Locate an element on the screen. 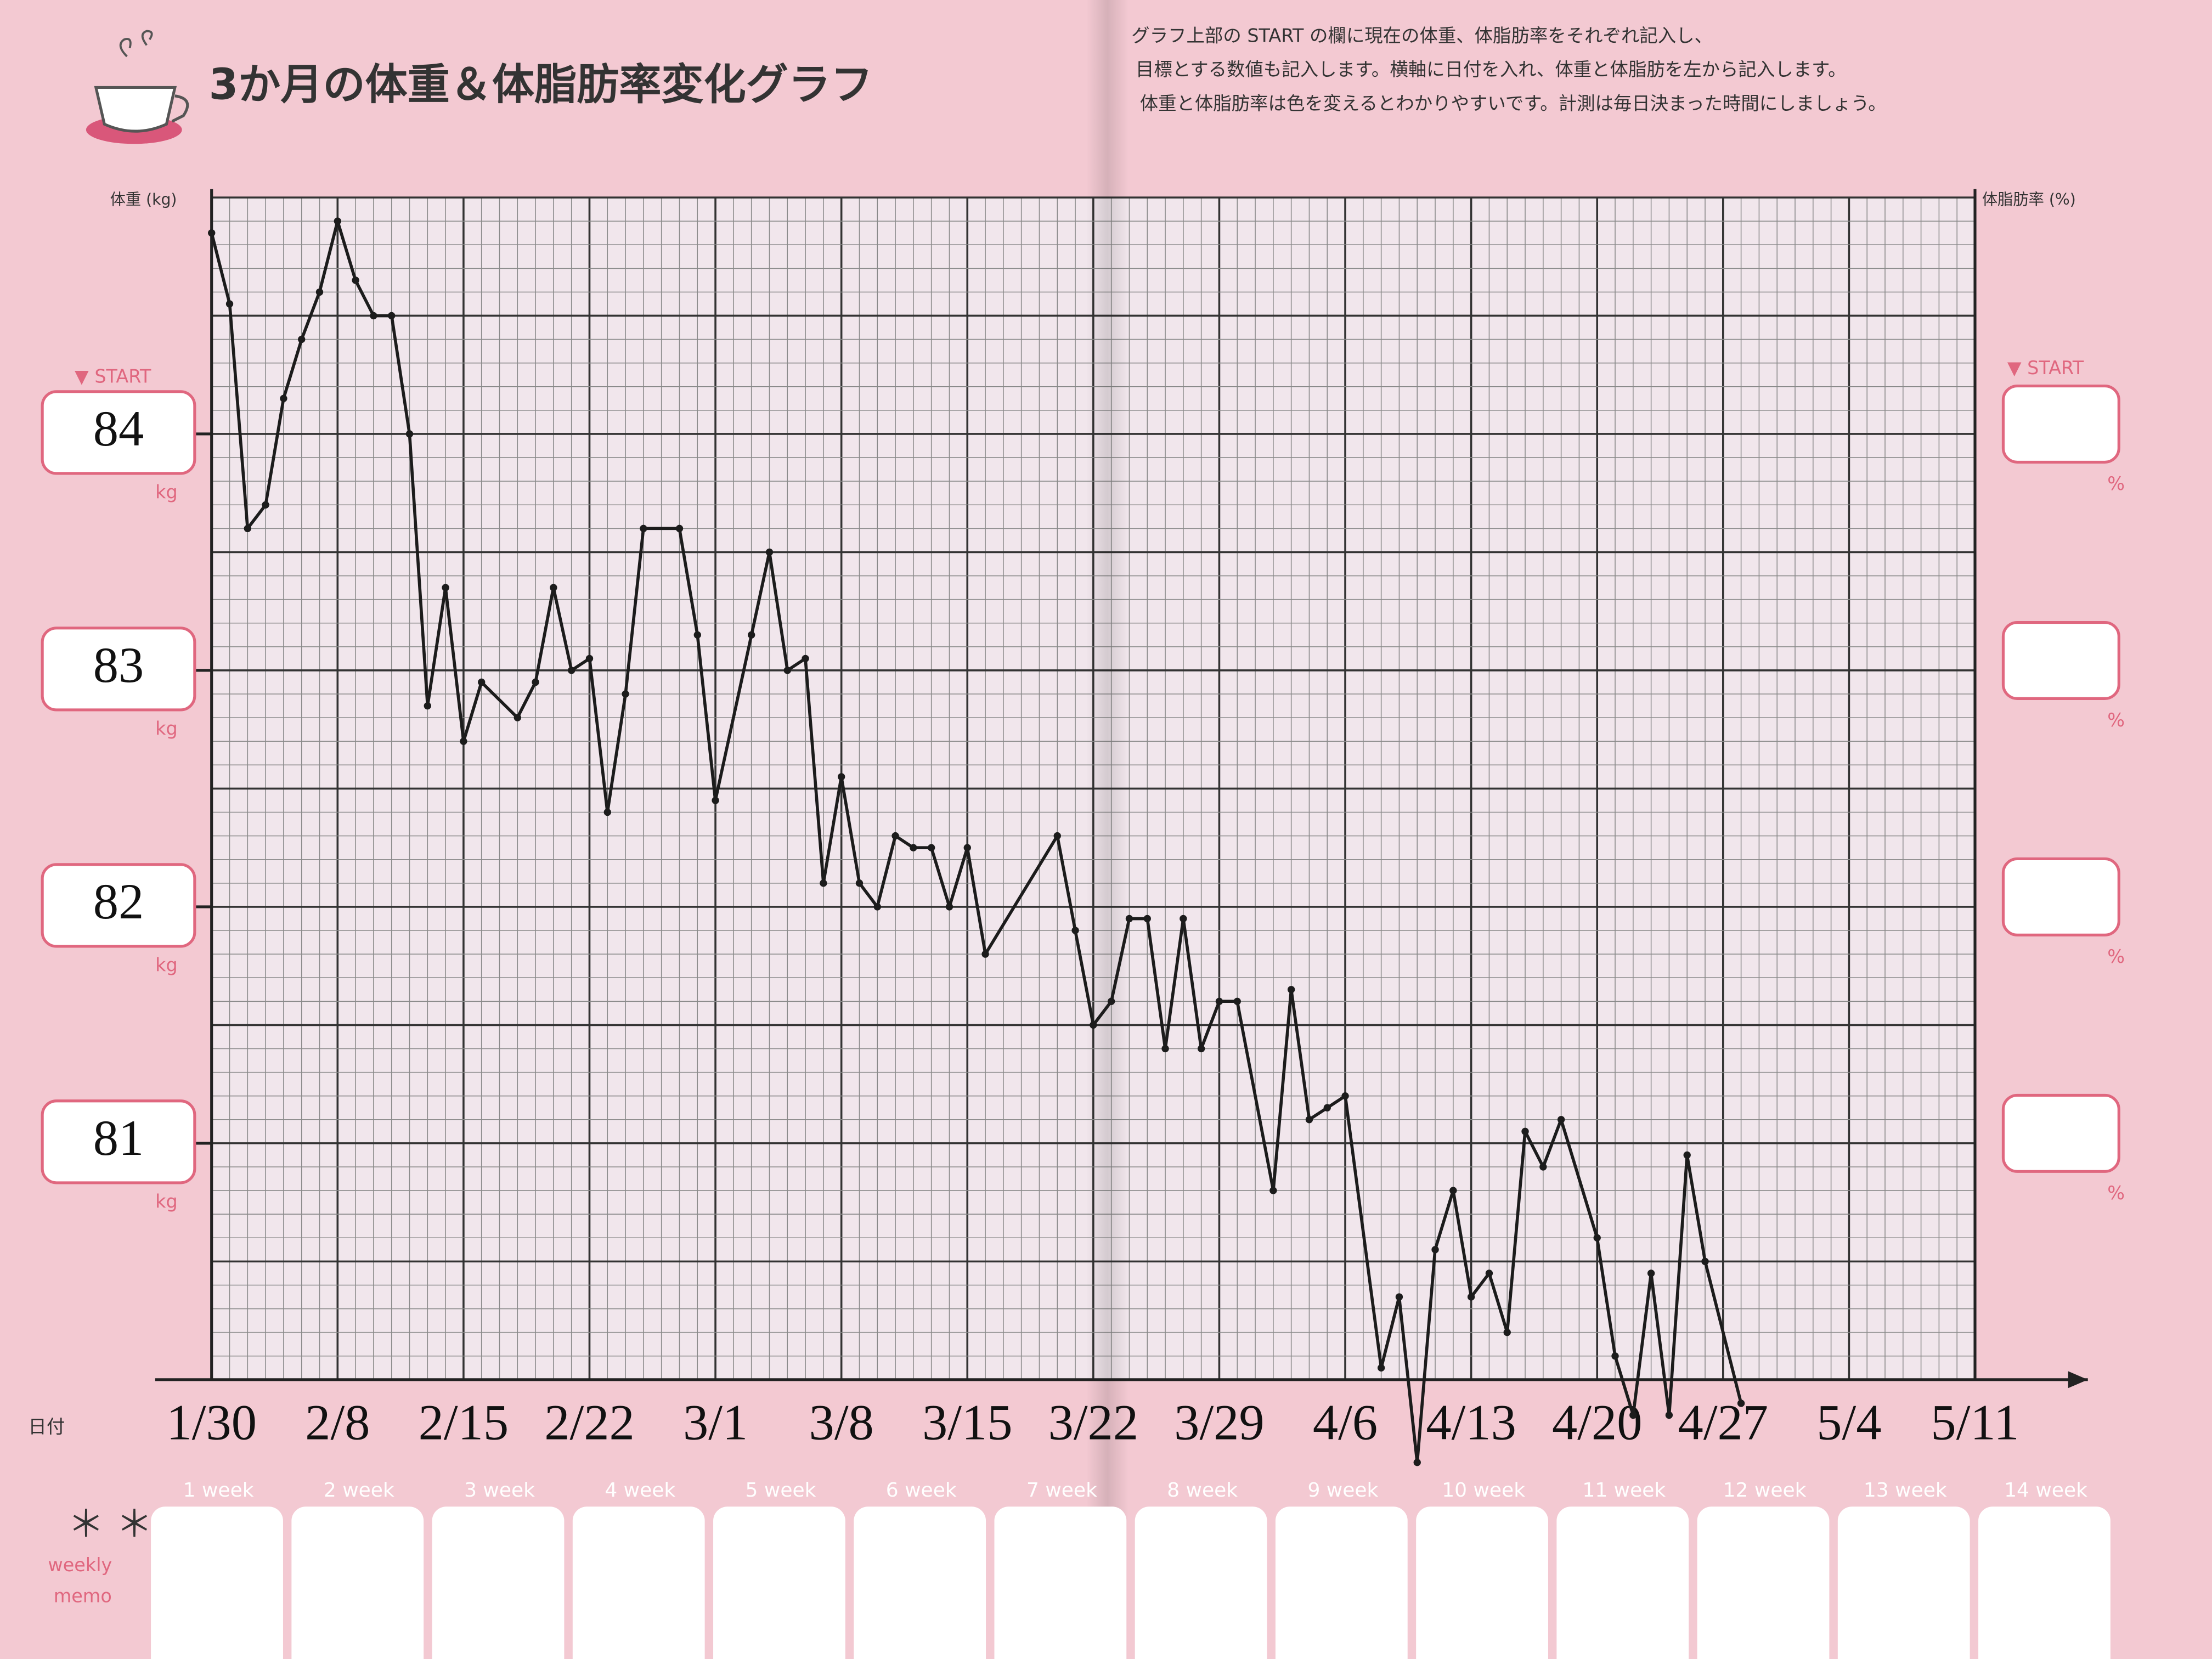 This screenshot has height=1659, width=2212. x-tick-label: 1/30 is located at coordinates (211, 1423).